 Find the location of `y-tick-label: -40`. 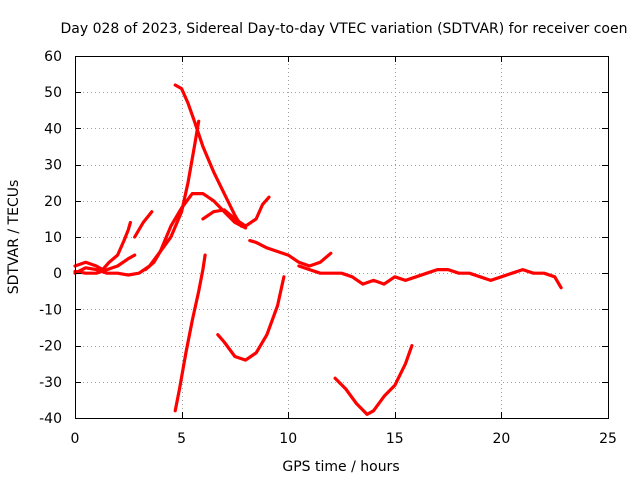

y-tick-label: -40 is located at coordinates (50, 419).